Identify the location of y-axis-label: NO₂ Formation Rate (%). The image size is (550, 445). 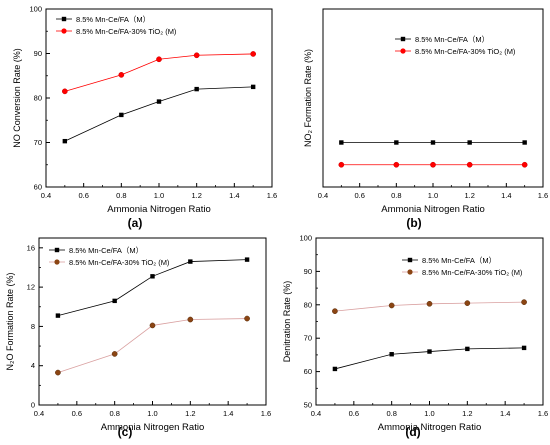
(308, 98).